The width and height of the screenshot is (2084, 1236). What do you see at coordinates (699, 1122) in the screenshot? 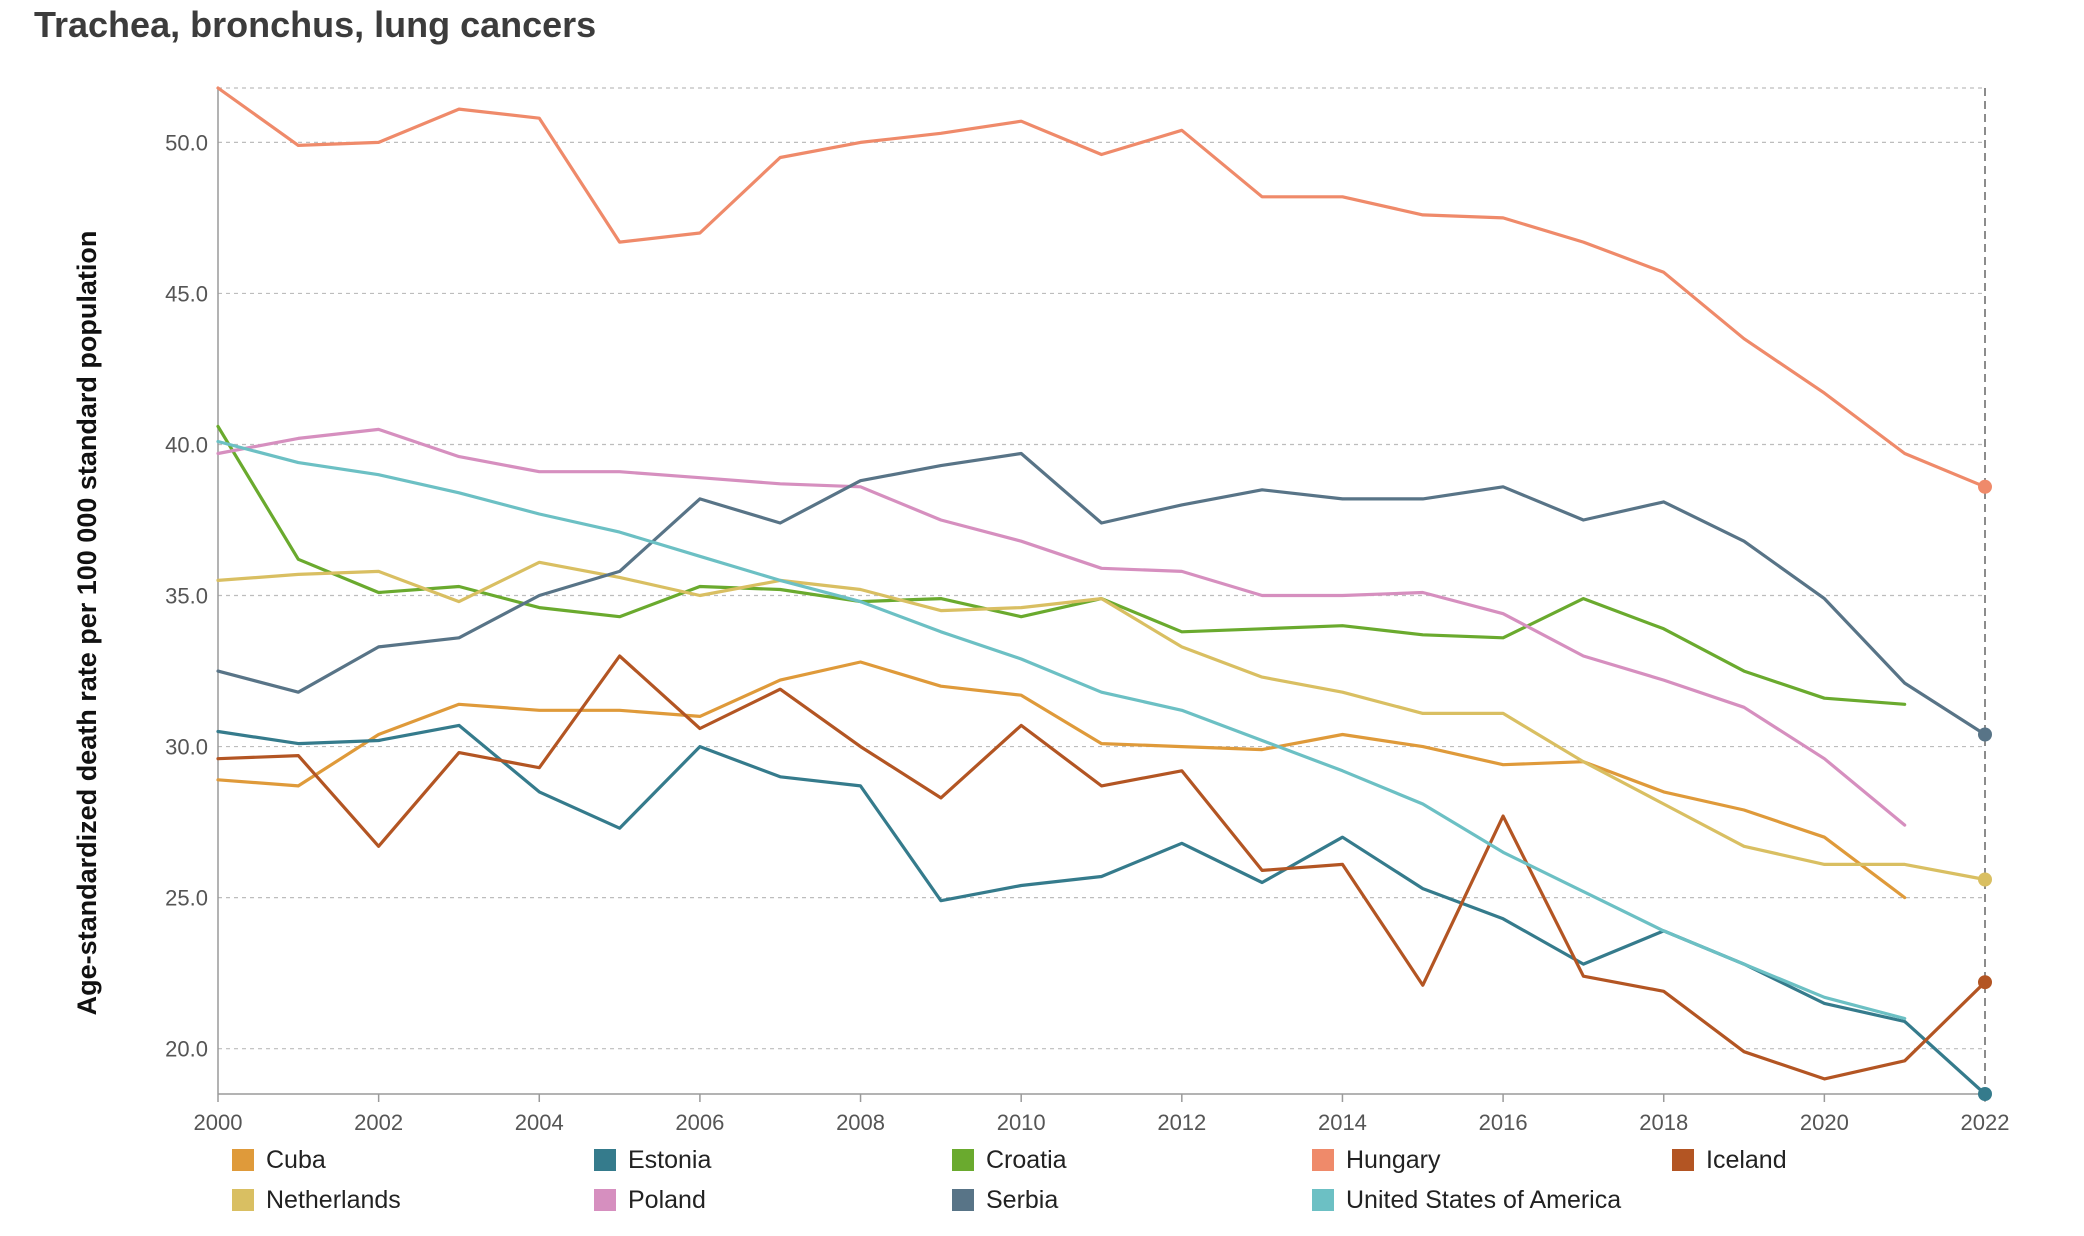
I see `x-tick-label: 2006` at bounding box center [699, 1122].